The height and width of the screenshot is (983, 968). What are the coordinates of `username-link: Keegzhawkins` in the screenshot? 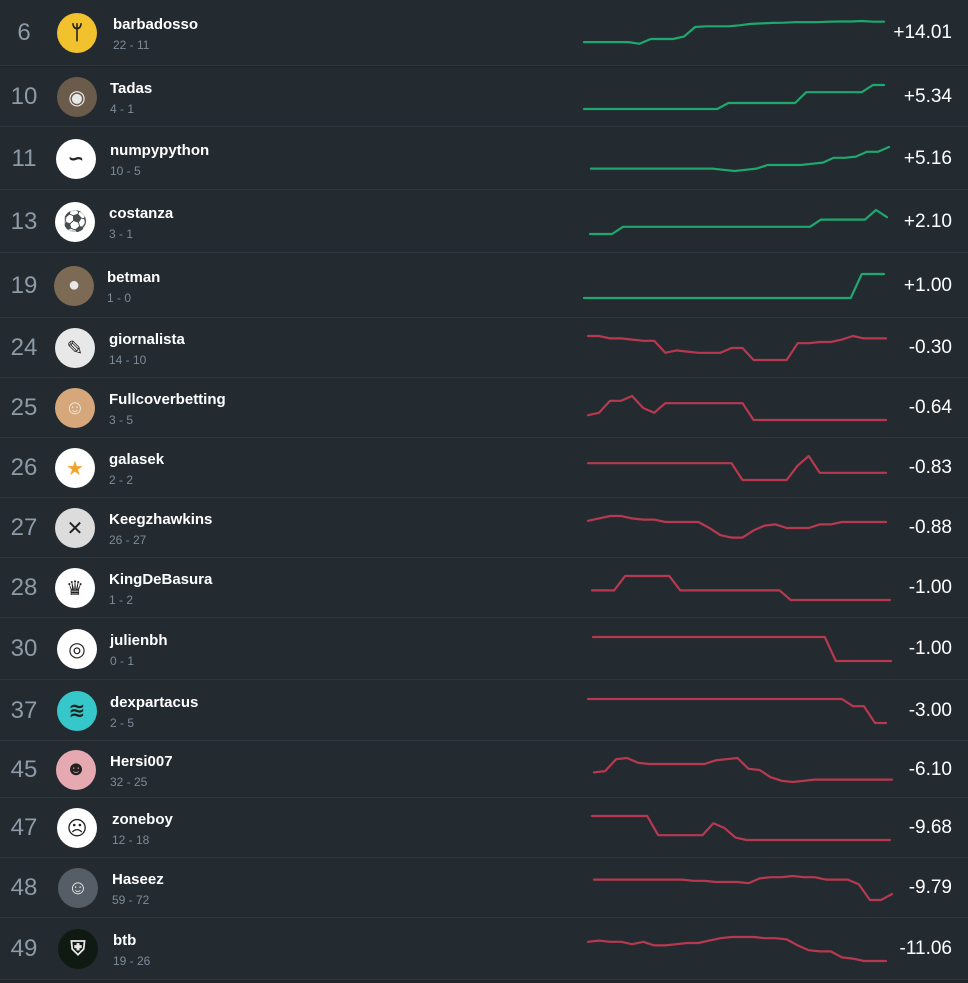 It's located at (161, 519).